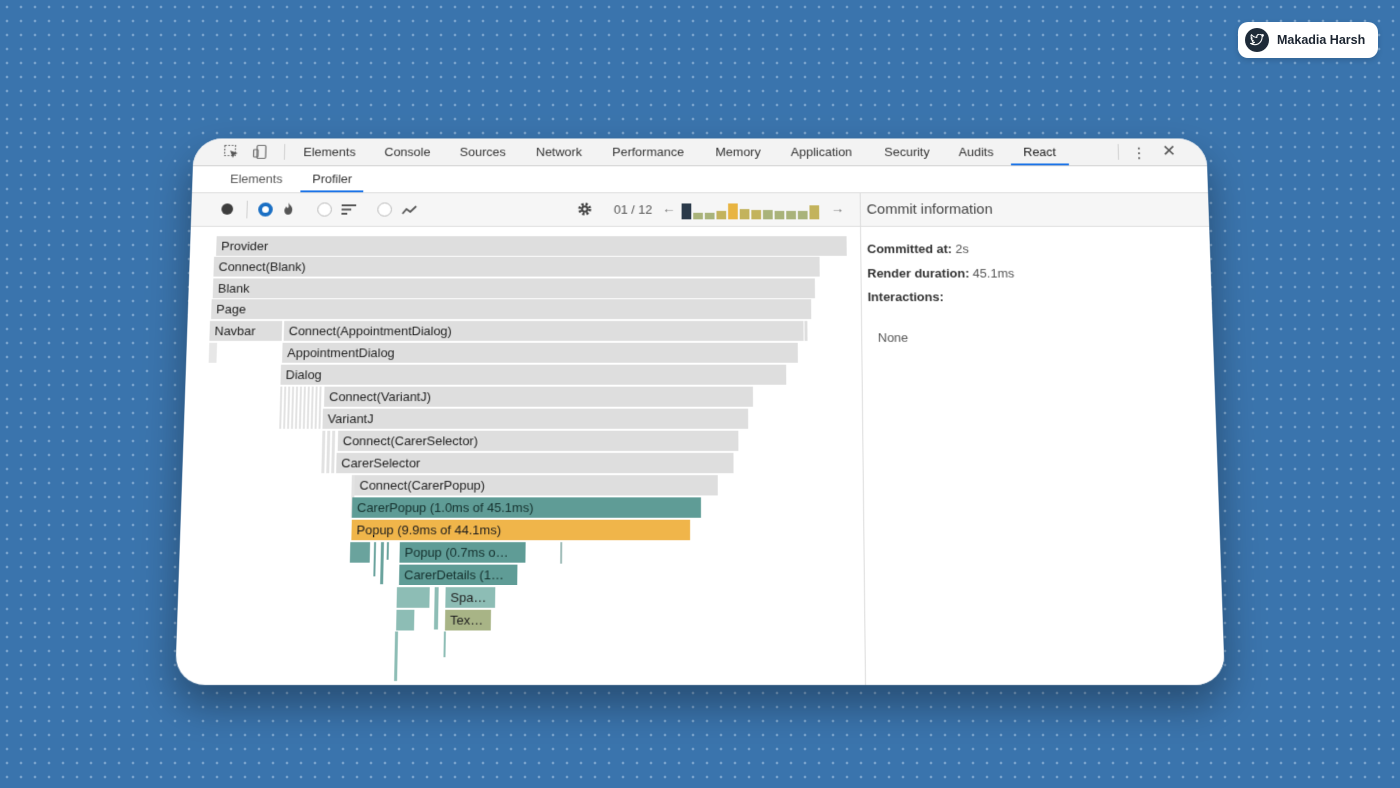 This screenshot has height=788, width=1400. Describe the element at coordinates (538, 397) in the screenshot. I see `flame-node-connect-variantj: Connect(VariantJ)` at that location.